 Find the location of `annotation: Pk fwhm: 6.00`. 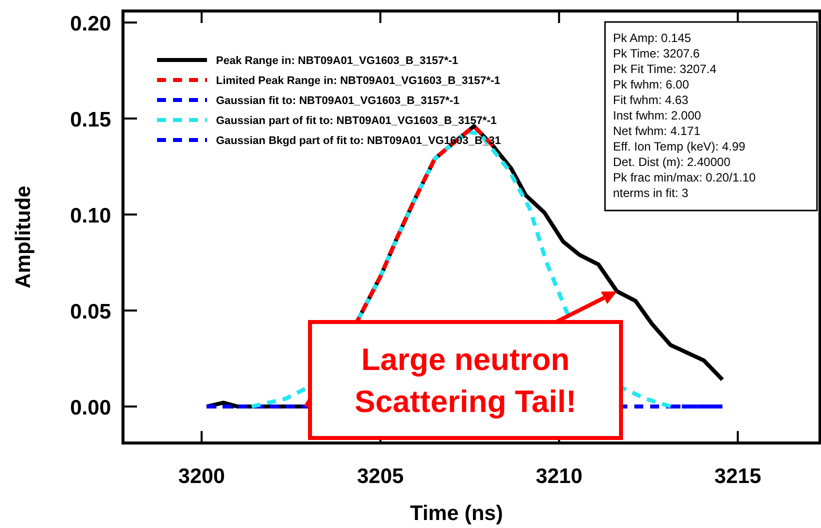

annotation: Pk fwhm: 6.00 is located at coordinates (651, 85).